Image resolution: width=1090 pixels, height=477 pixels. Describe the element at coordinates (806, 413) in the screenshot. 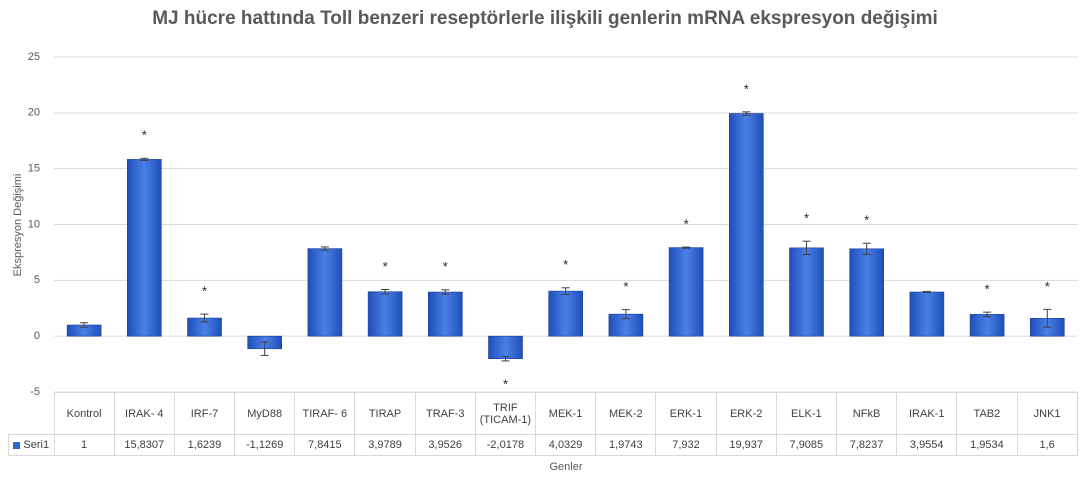

I see `category-label: ELK-1` at that location.